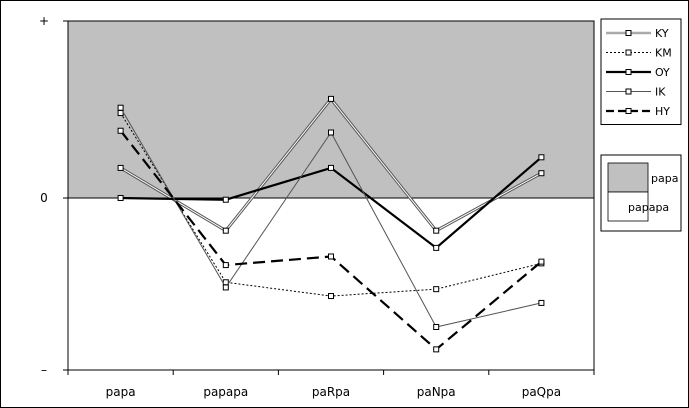 This screenshot has width=689, height=408. What do you see at coordinates (331, 392) in the screenshot?
I see `x-tick-label: paRpa` at bounding box center [331, 392].